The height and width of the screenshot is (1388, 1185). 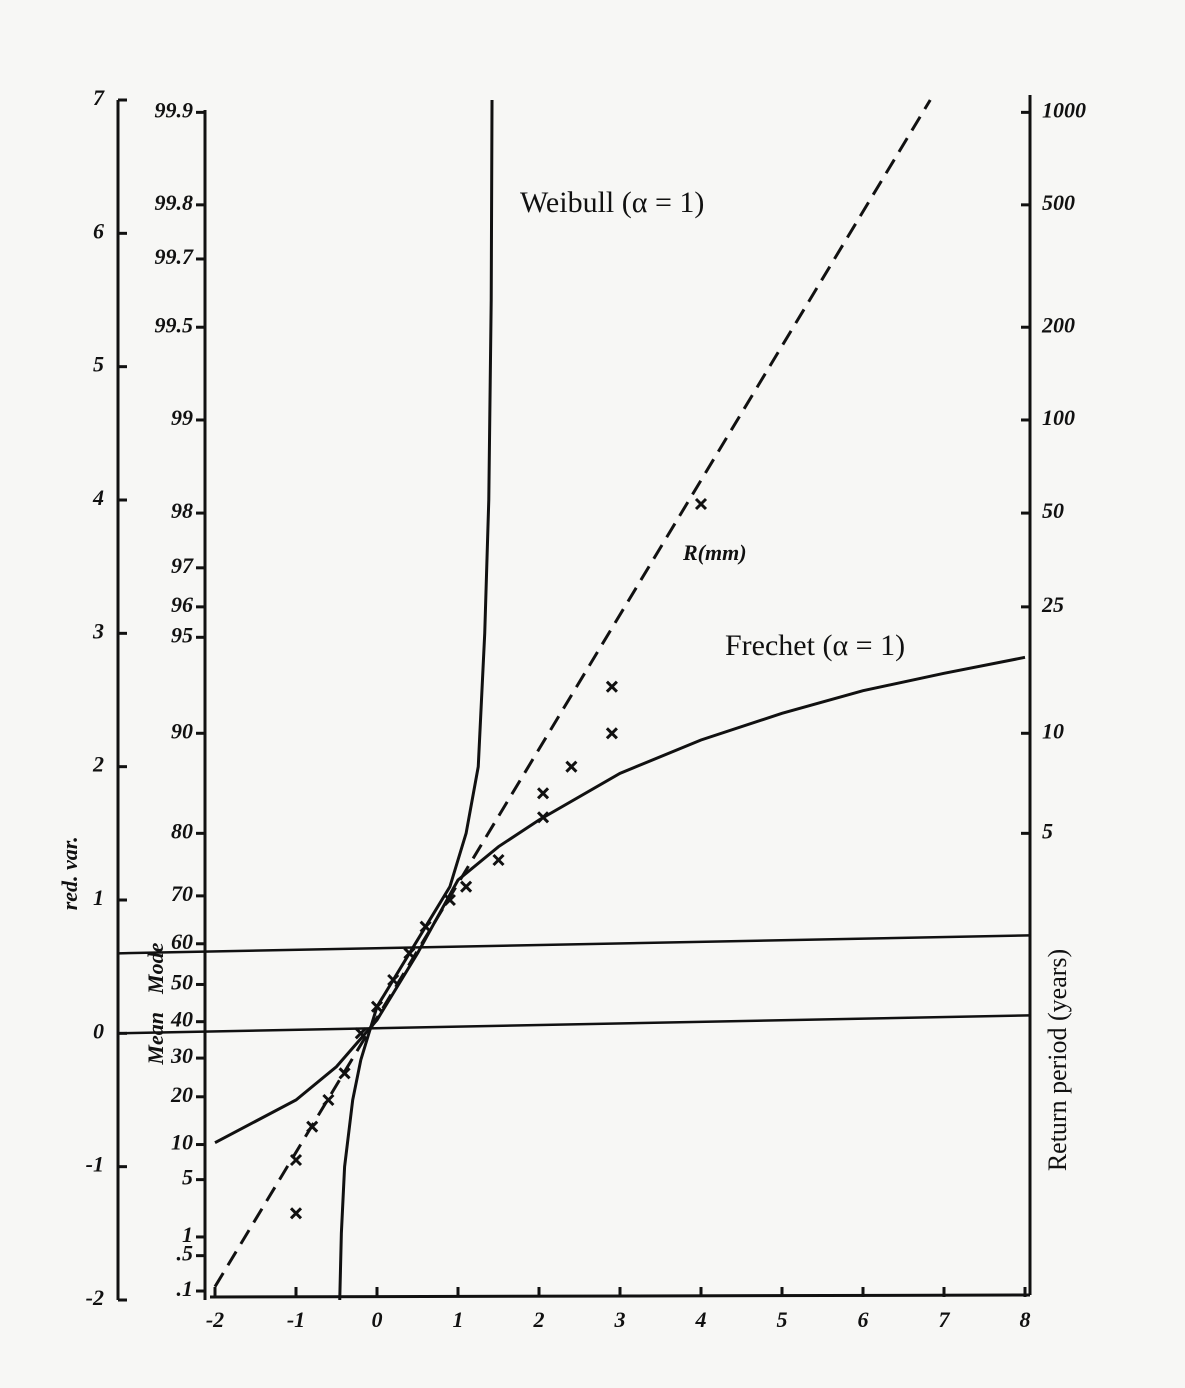 I want to click on y-tick-label: -2, so click(x=95, y=1297).